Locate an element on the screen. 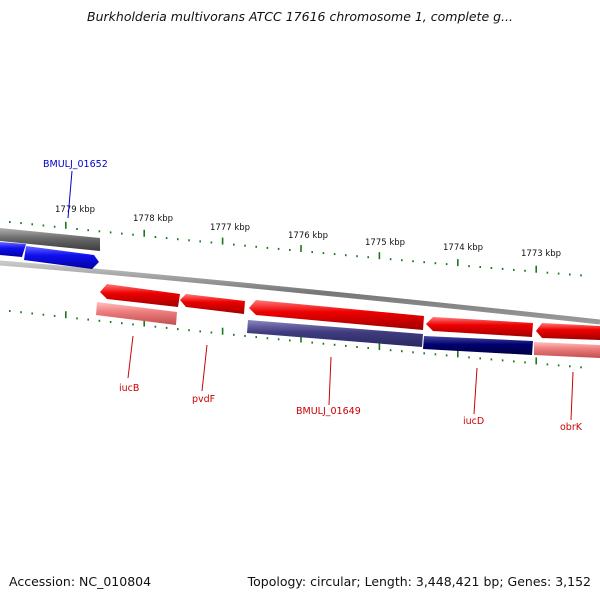 This screenshot has height=600, width=600. gene-feature-iucb is located at coordinates (140, 295).